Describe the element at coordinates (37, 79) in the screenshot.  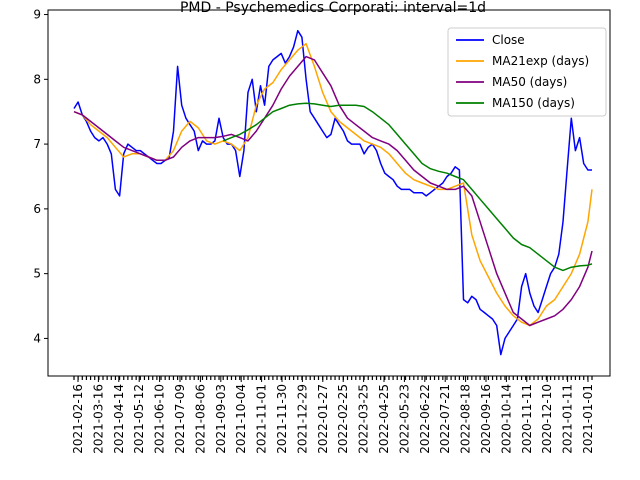
I see `y-tick-label-4: 8` at that location.